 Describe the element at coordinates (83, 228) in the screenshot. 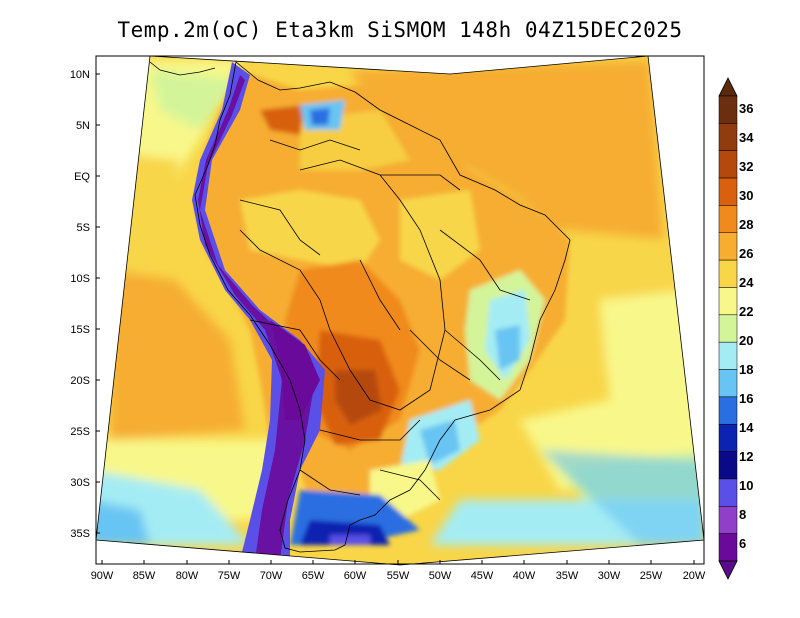

I see `lat-label-5s: 5S` at that location.